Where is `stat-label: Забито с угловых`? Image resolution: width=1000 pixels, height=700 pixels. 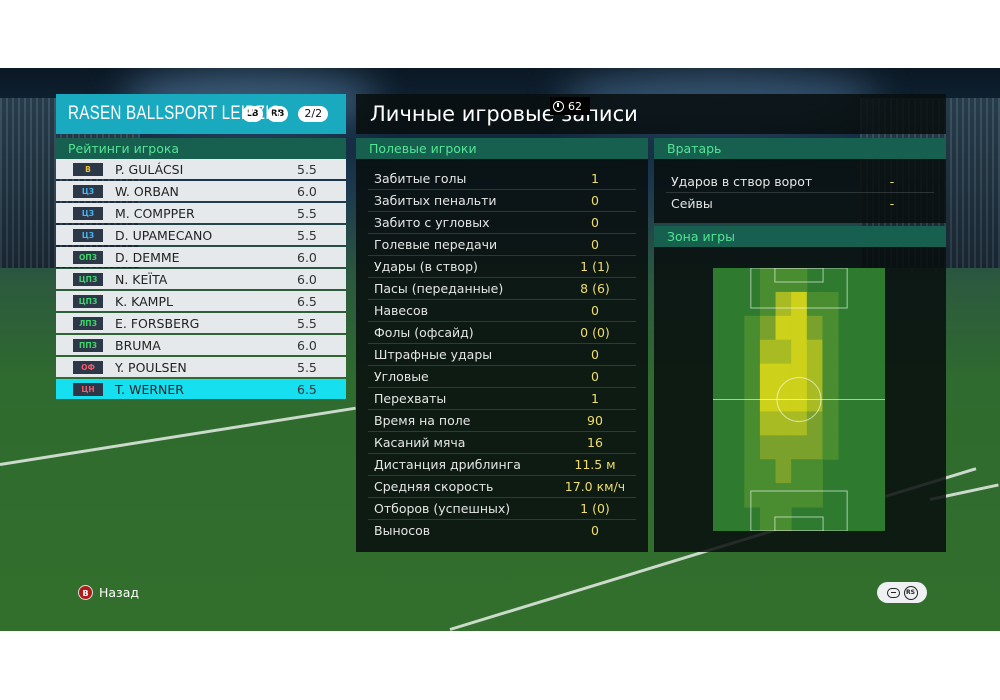 stat-label: Забито с угловых is located at coordinates (432, 222).